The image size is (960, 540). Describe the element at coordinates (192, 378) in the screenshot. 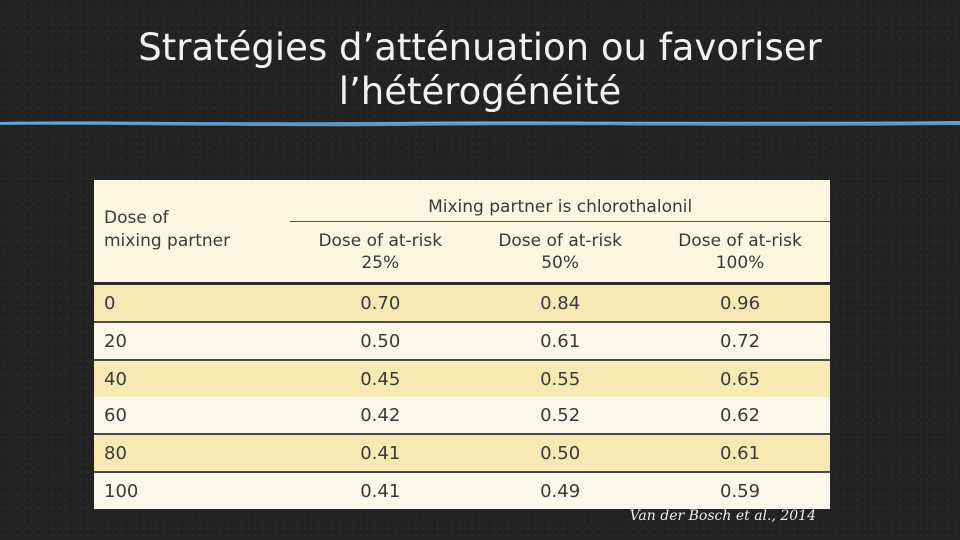

I see `dose-cell: 40` at that location.